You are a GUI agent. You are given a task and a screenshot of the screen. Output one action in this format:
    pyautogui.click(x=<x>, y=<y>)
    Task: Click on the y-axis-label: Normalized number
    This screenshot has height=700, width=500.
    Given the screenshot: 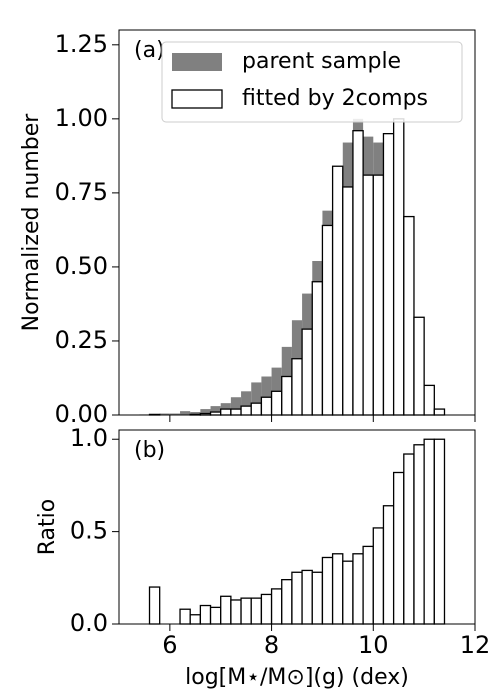 What is the action you would take?
    pyautogui.click(x=31, y=222)
    